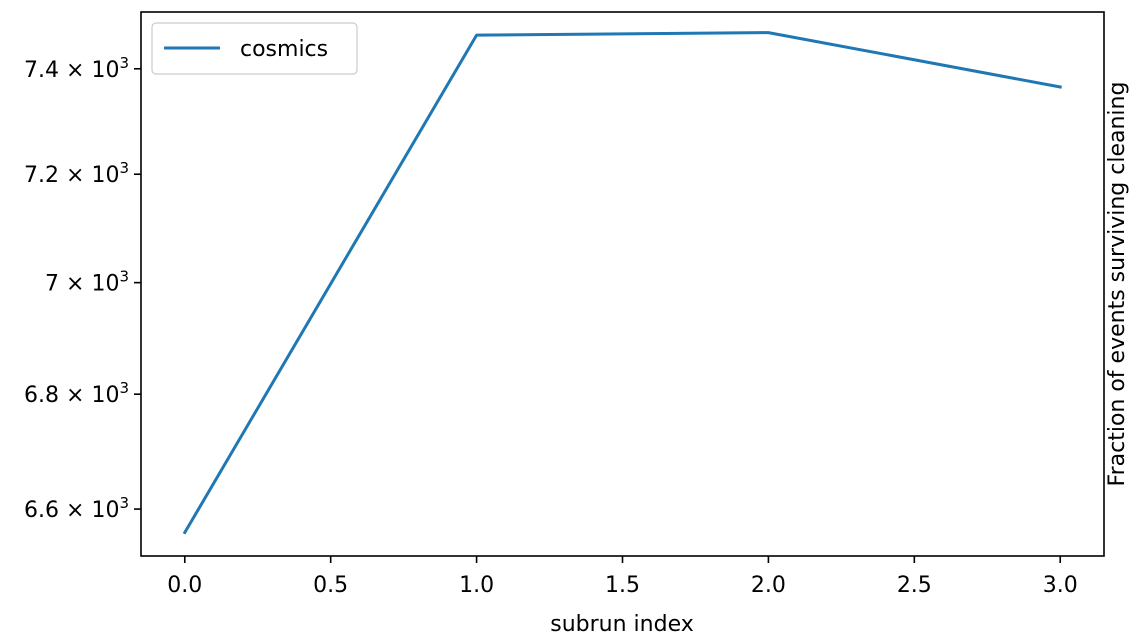  What do you see at coordinates (184, 585) in the screenshot?
I see `x-tick-label: 0.0` at bounding box center [184, 585].